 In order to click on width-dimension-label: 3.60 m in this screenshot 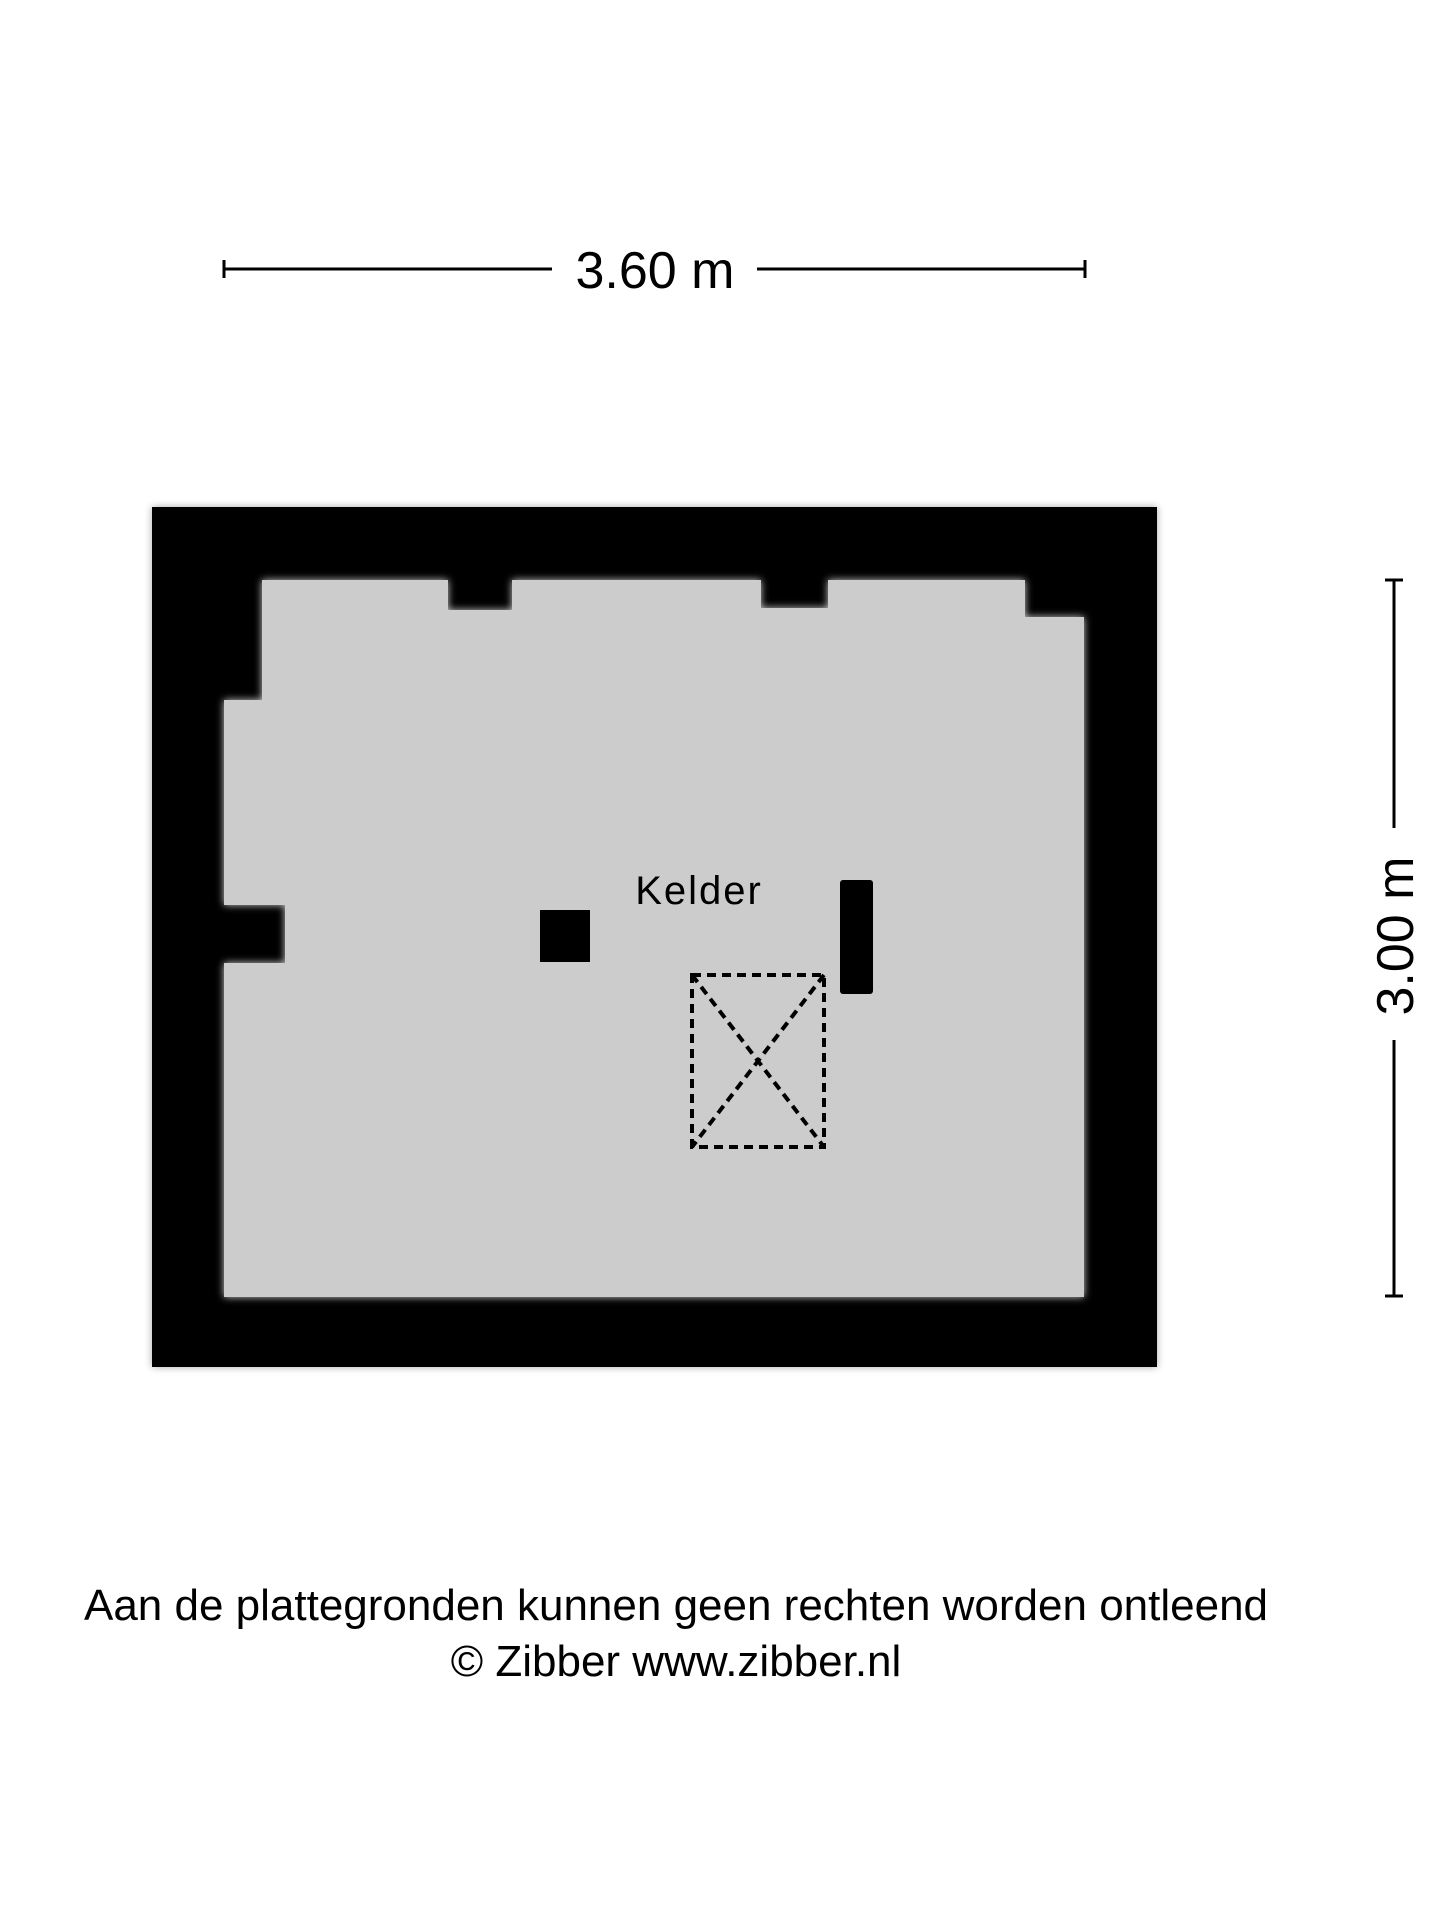, I will do `click(655, 271)`.